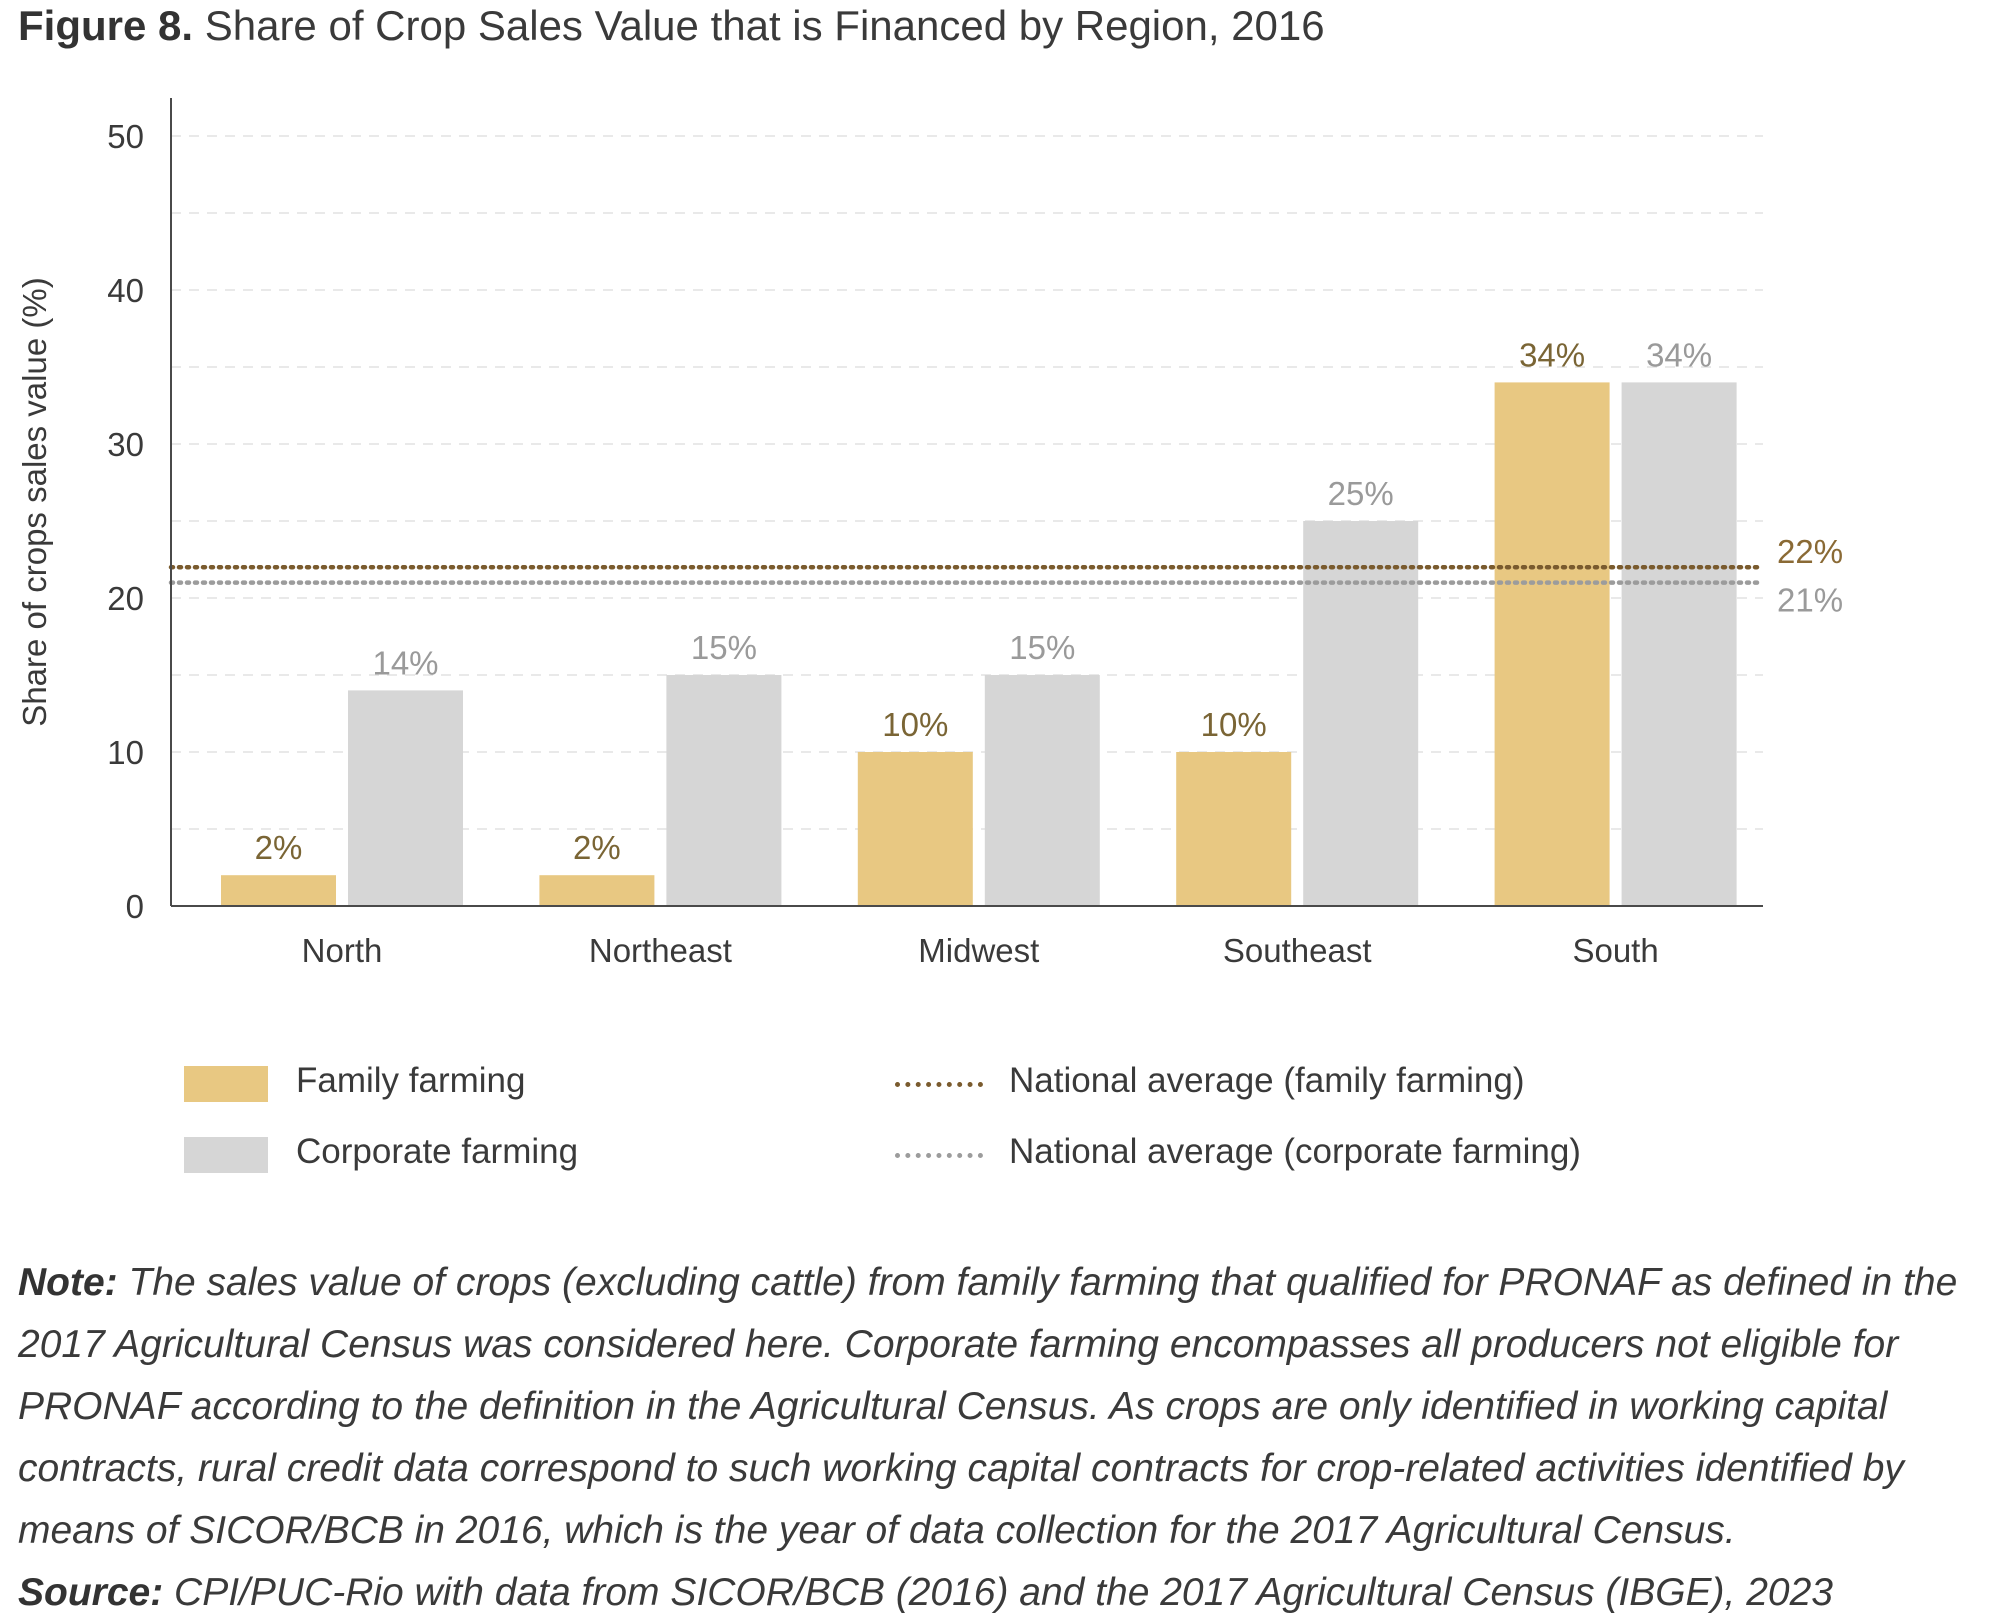 The height and width of the screenshot is (1624, 2007). I want to click on y-axis-ticks: 0 10 20 30 40 50, so click(125, 521).